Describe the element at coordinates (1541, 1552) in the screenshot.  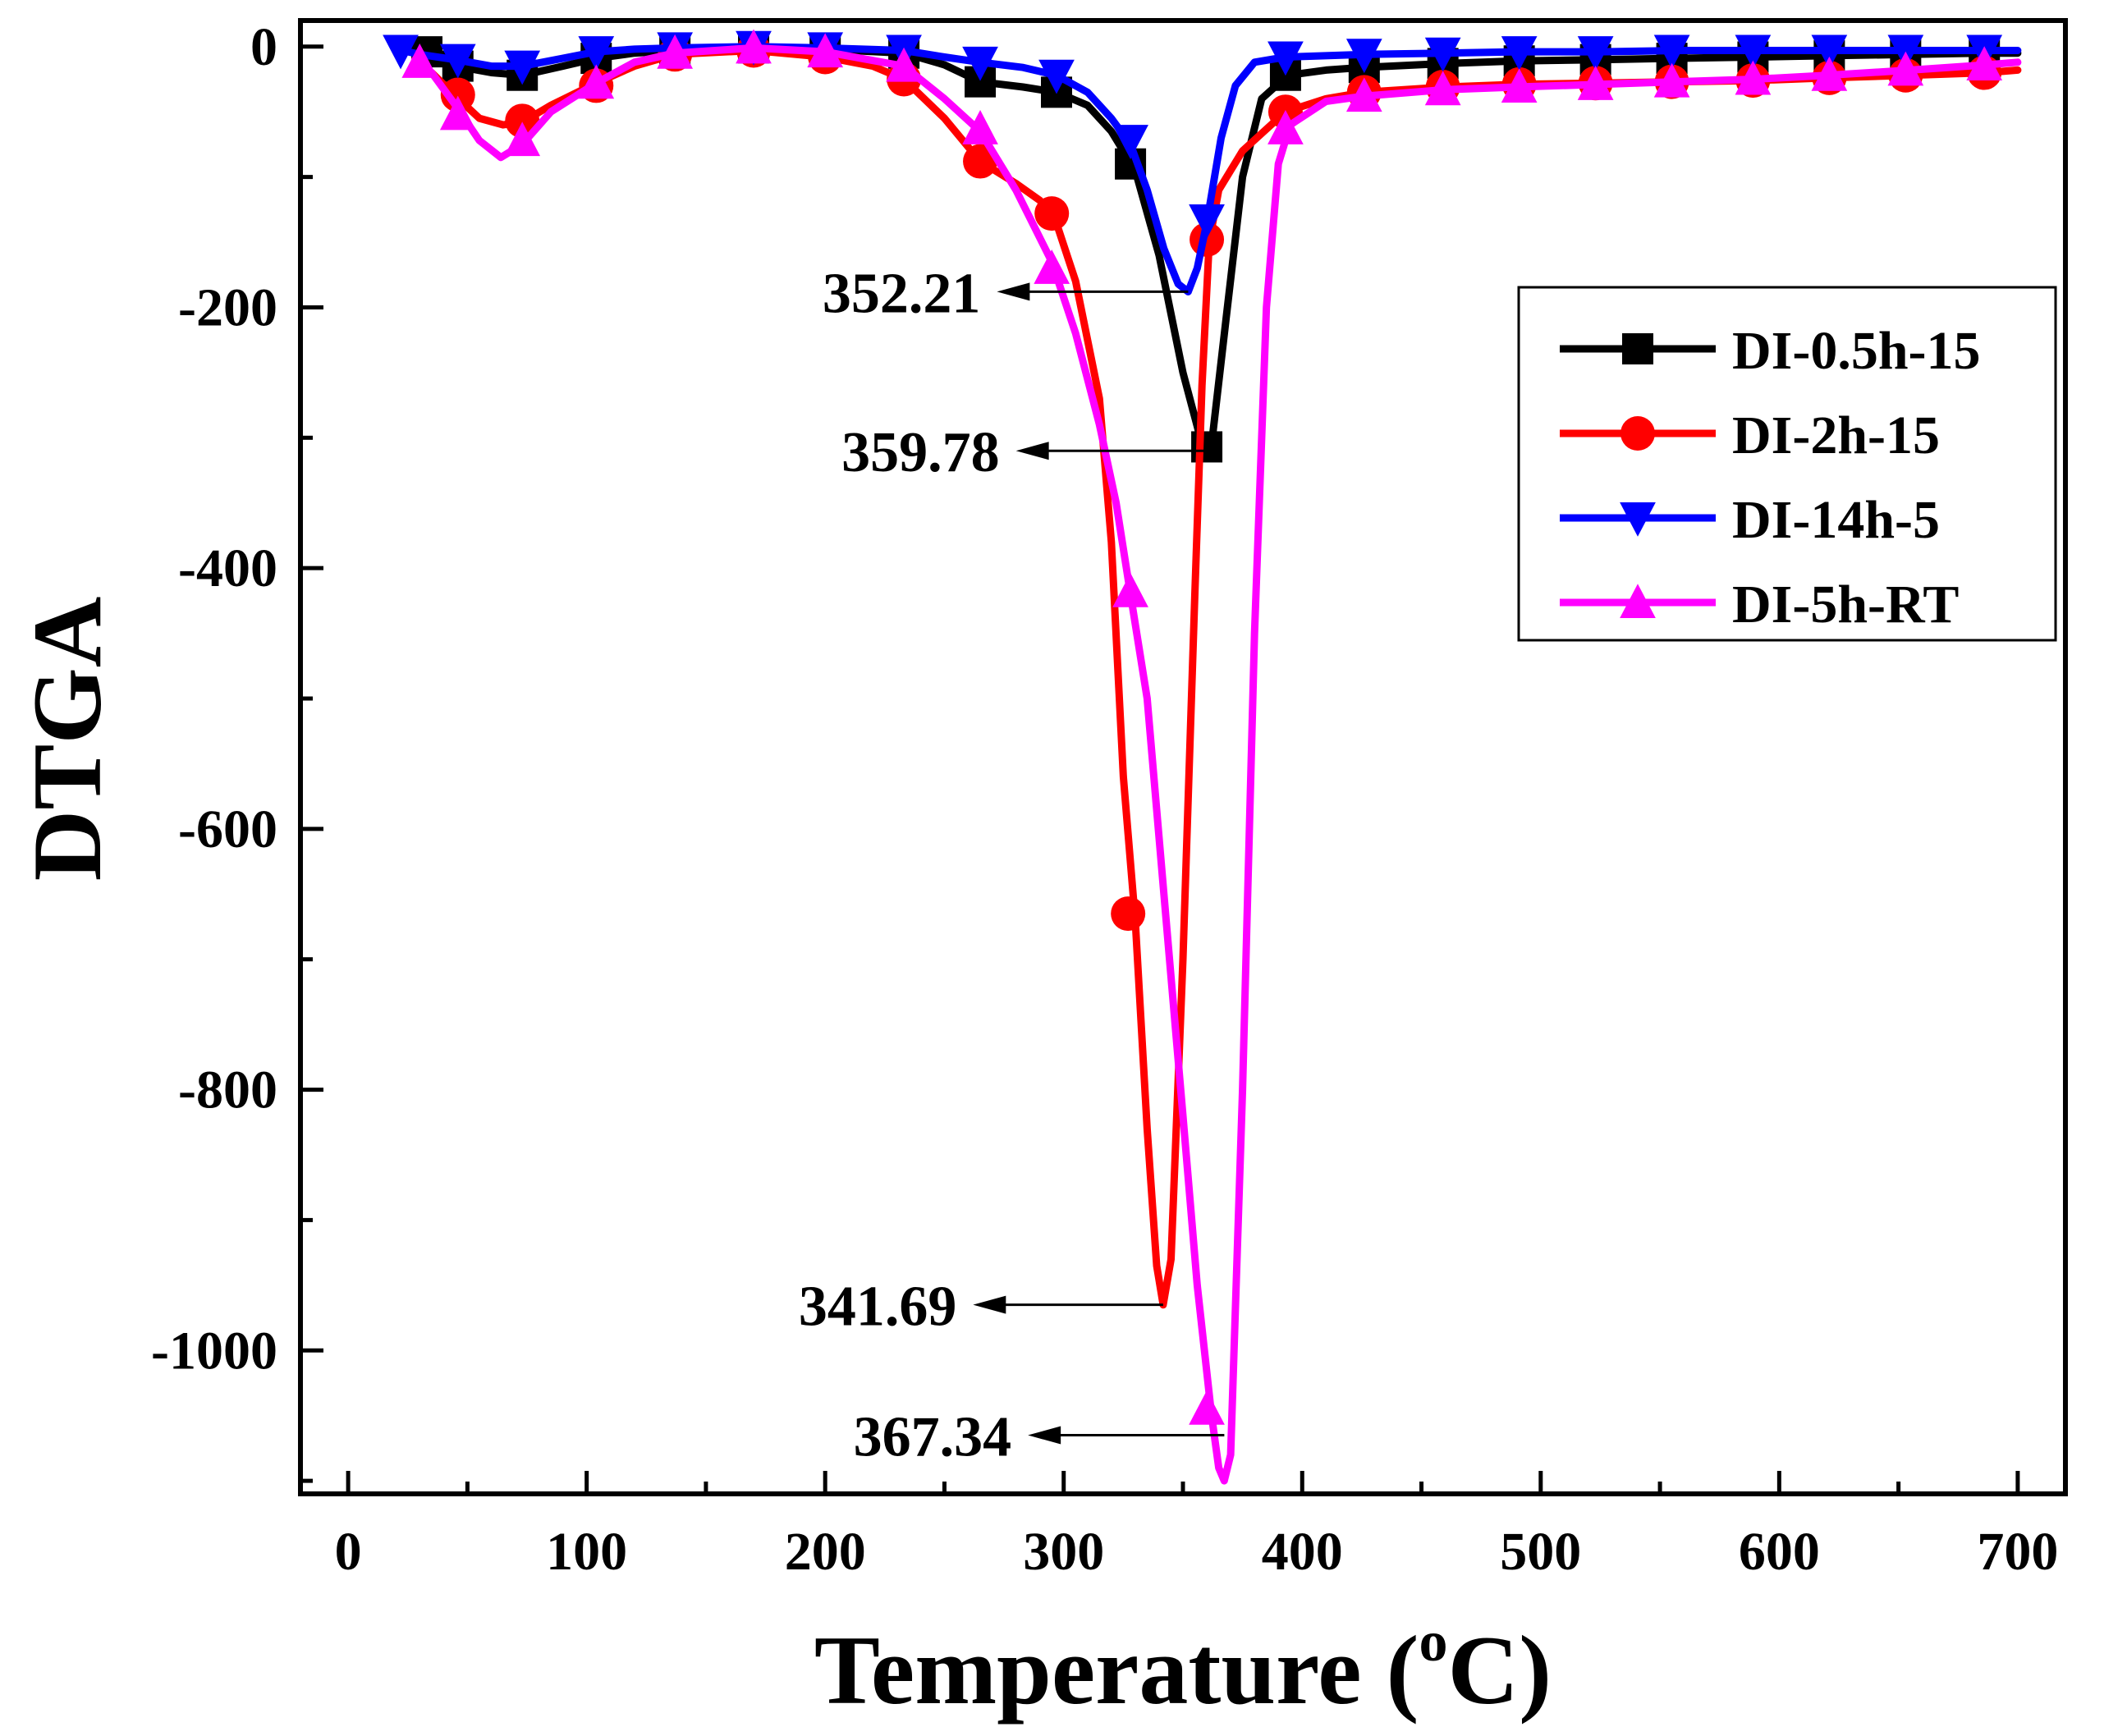
I see `x-tick-label: 500` at that location.